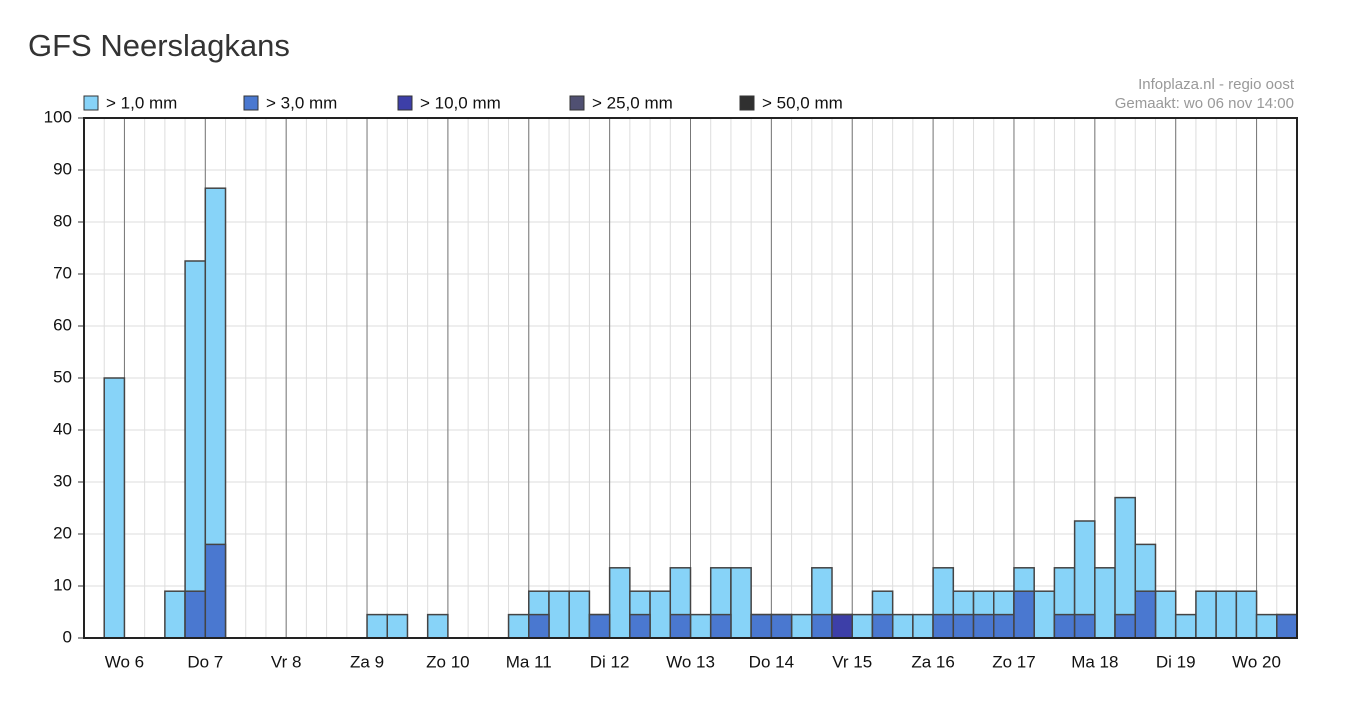  What do you see at coordinates (205, 661) in the screenshot?
I see `x-tick-label: Do 7` at bounding box center [205, 661].